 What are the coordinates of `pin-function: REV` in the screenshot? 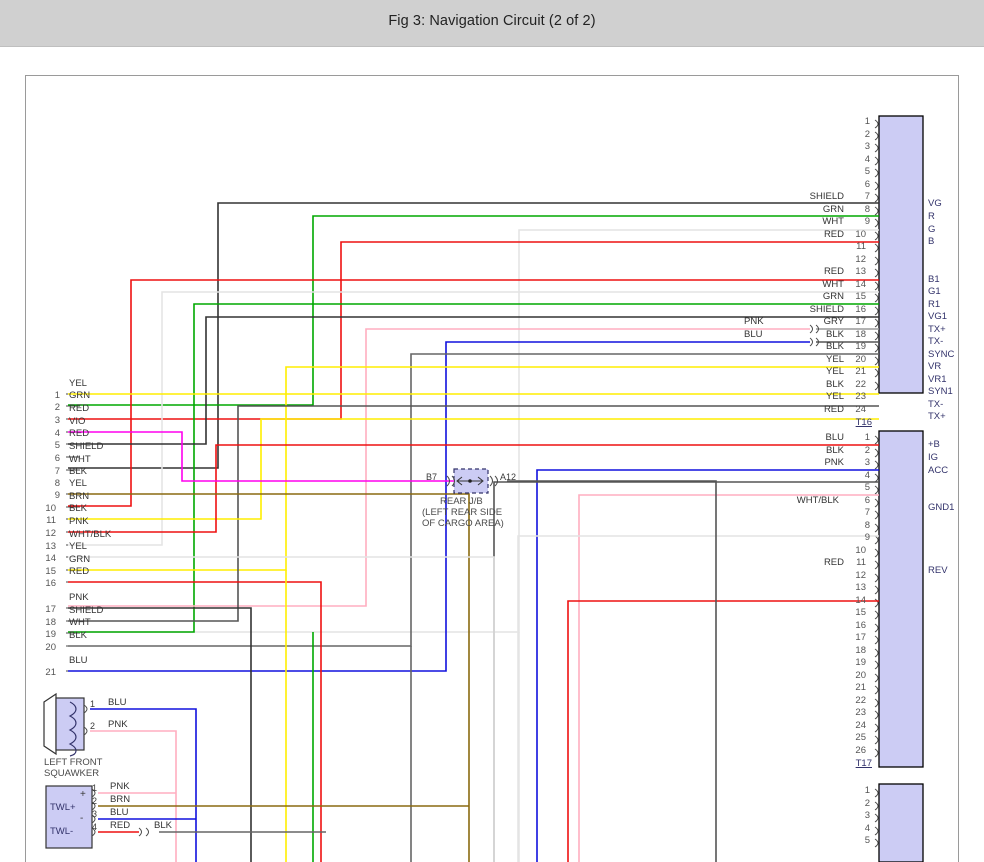 It's located at (938, 570).